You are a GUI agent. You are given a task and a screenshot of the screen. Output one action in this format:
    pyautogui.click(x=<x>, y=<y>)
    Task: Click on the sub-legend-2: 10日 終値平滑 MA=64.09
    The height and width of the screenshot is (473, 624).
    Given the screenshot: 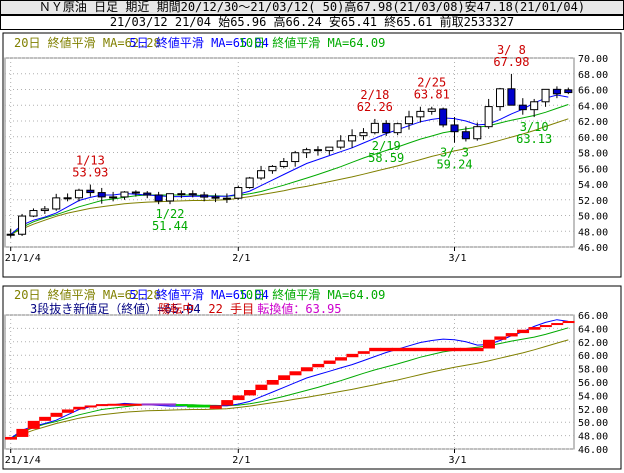 What is the action you would take?
    pyautogui.click(x=312, y=294)
    